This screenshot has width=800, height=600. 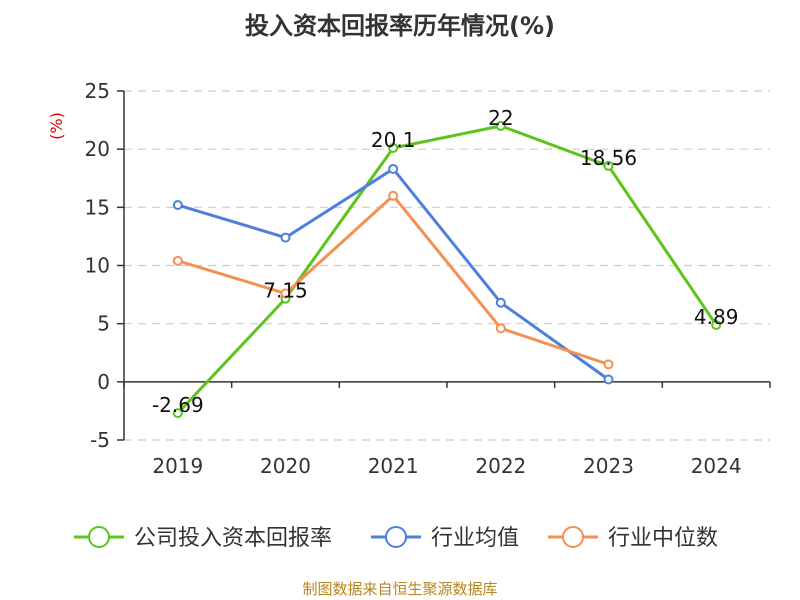 I want to click on legend: 公司投入资本回报率 行业均值 行业中位数, so click(x=396, y=538).